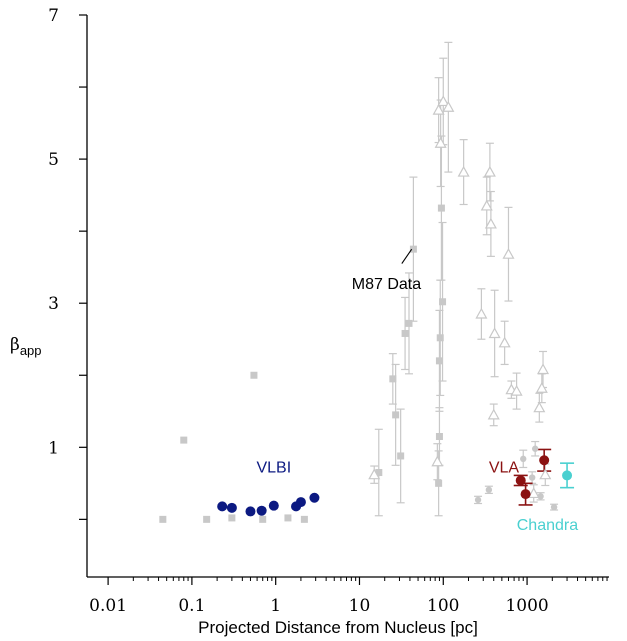  What do you see at coordinates (504, 468) in the screenshot?
I see `annotation-label: VLA` at bounding box center [504, 468].